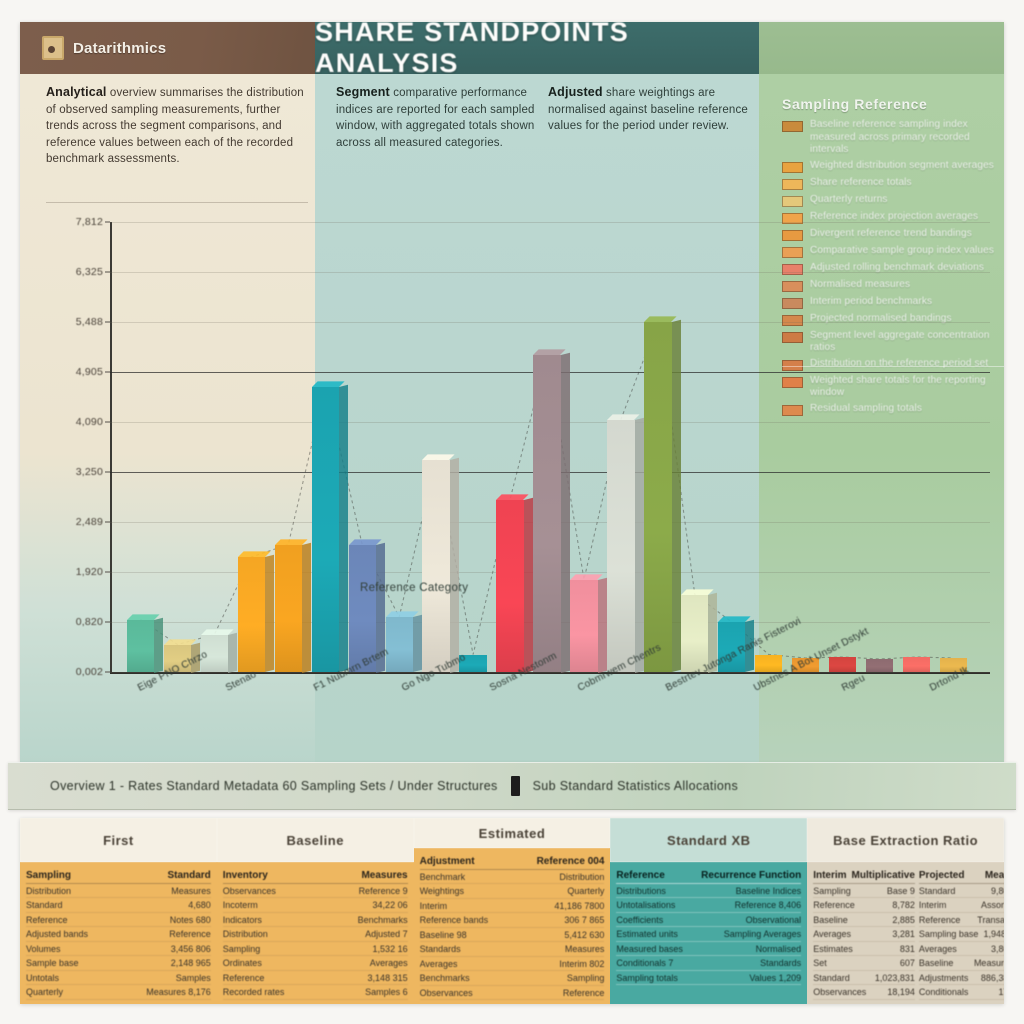 This screenshot has width=1024, height=1024. Describe the element at coordinates (512, 979) in the screenshot. I see `table-row: Benchmarks Sampling` at that location.